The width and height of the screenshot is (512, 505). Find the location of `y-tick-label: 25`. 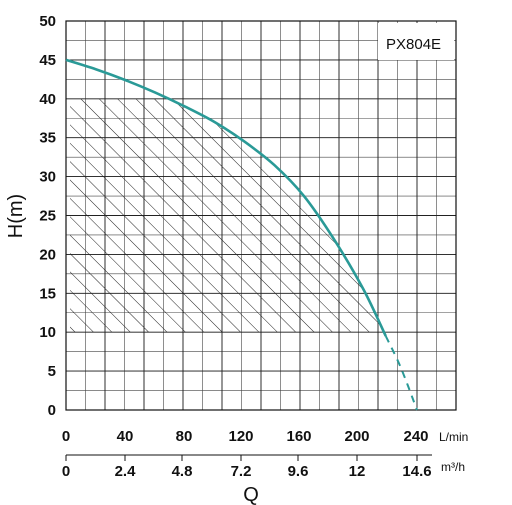

y-tick-label: 25 is located at coordinates (47, 216).